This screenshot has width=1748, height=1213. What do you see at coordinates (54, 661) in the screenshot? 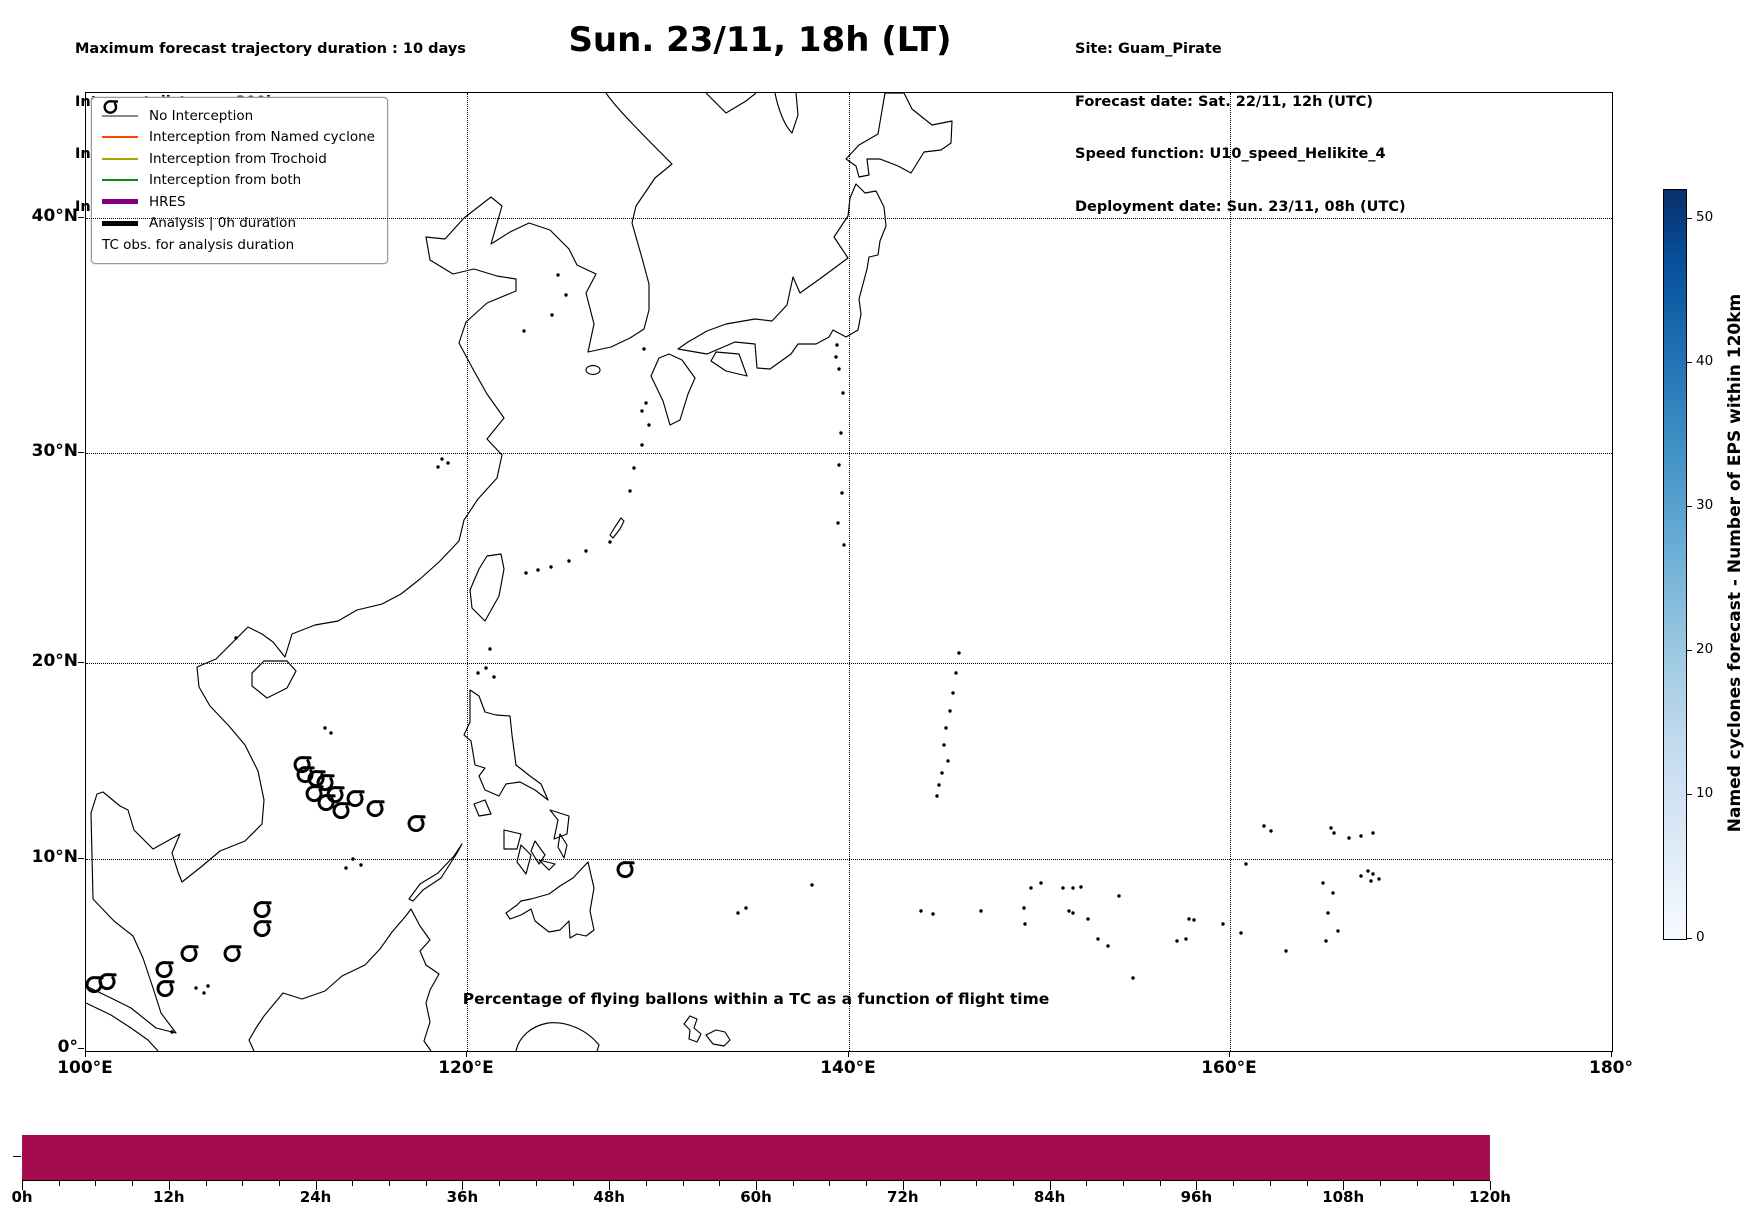
I see `latitude-tick-label: 20°N` at bounding box center [54, 661].